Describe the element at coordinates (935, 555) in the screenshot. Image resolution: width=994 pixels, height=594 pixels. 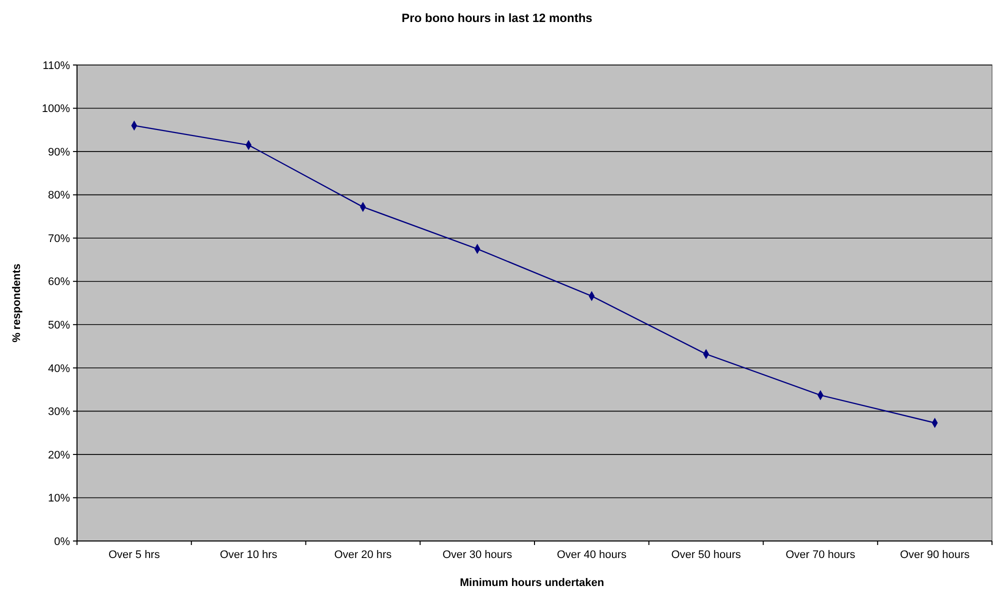
I see `x-tick-label: Over 90 hours` at that location.